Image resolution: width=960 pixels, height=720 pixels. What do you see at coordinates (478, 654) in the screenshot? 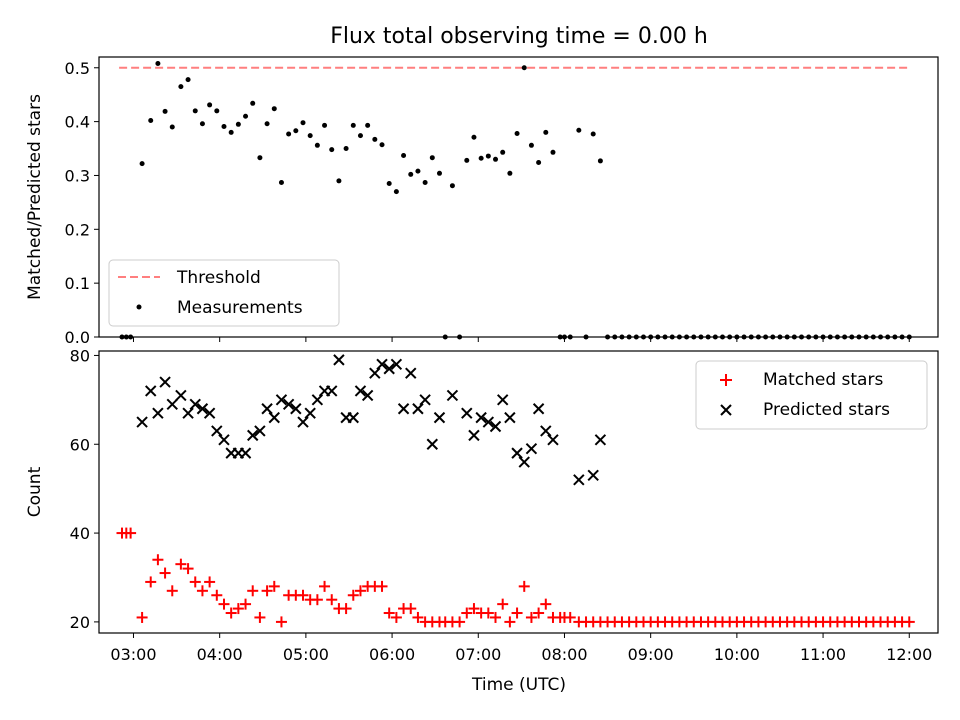
I see `x-tick-label: 07:00` at bounding box center [478, 654].